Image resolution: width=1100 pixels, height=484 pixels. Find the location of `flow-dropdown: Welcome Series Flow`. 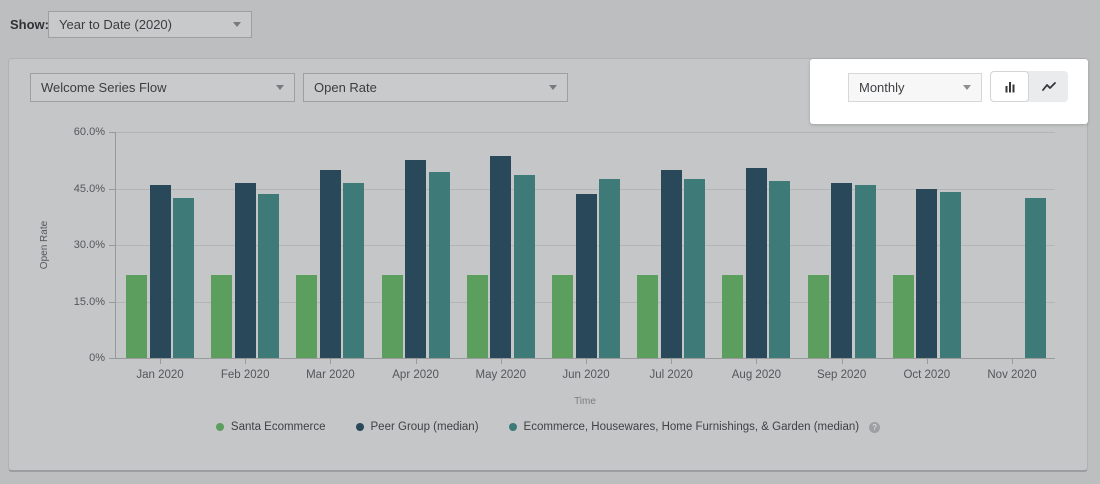

flow-dropdown: Welcome Series Flow is located at coordinates (162, 87).